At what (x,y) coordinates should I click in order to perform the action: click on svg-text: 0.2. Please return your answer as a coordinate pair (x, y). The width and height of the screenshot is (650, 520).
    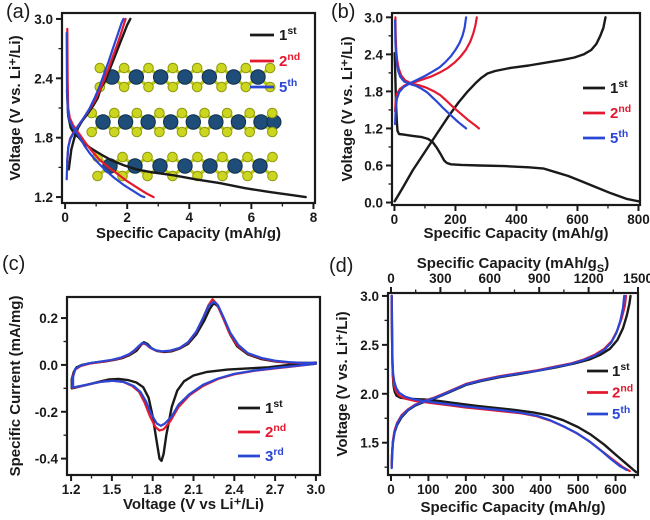
    Looking at the image, I should click on (48, 318).